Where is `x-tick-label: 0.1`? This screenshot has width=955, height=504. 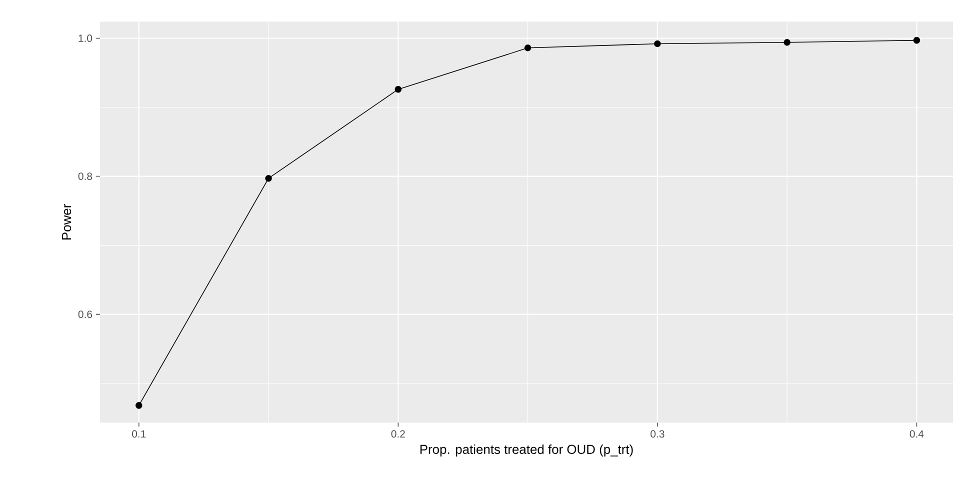 x-tick-label: 0.1 is located at coordinates (139, 434).